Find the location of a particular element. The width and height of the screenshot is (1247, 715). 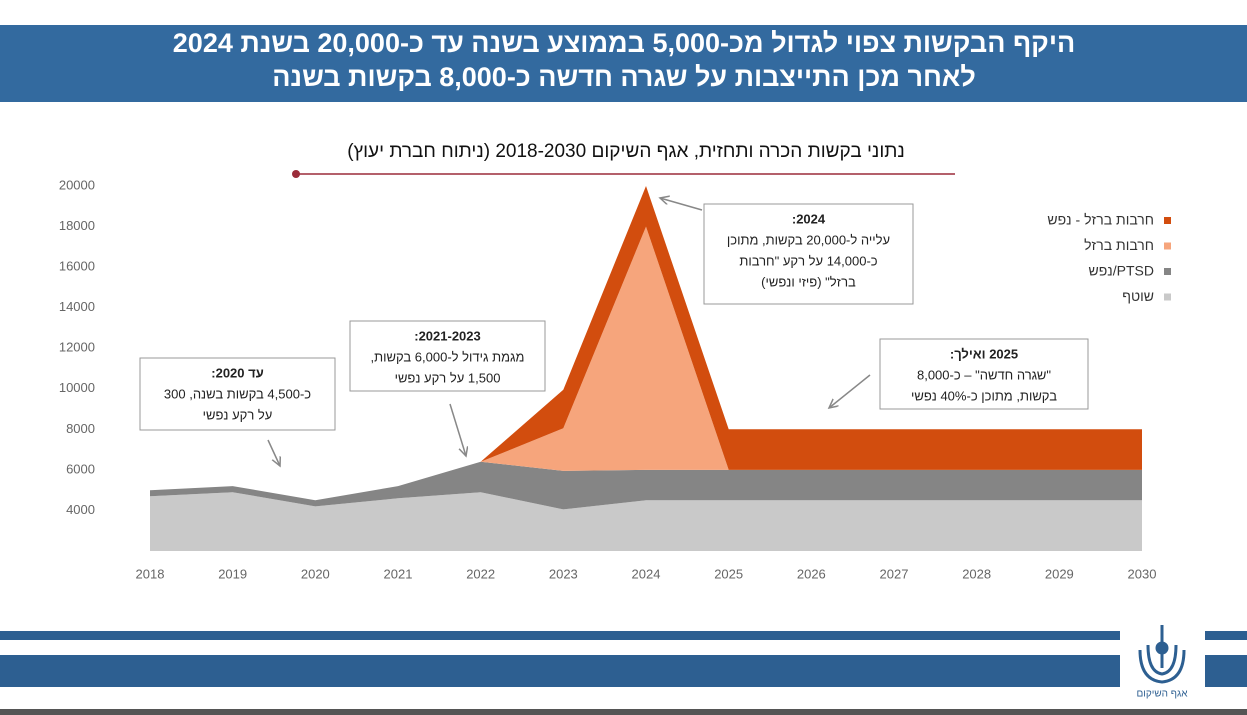

x-tick-label: 2030 is located at coordinates (1142, 573).